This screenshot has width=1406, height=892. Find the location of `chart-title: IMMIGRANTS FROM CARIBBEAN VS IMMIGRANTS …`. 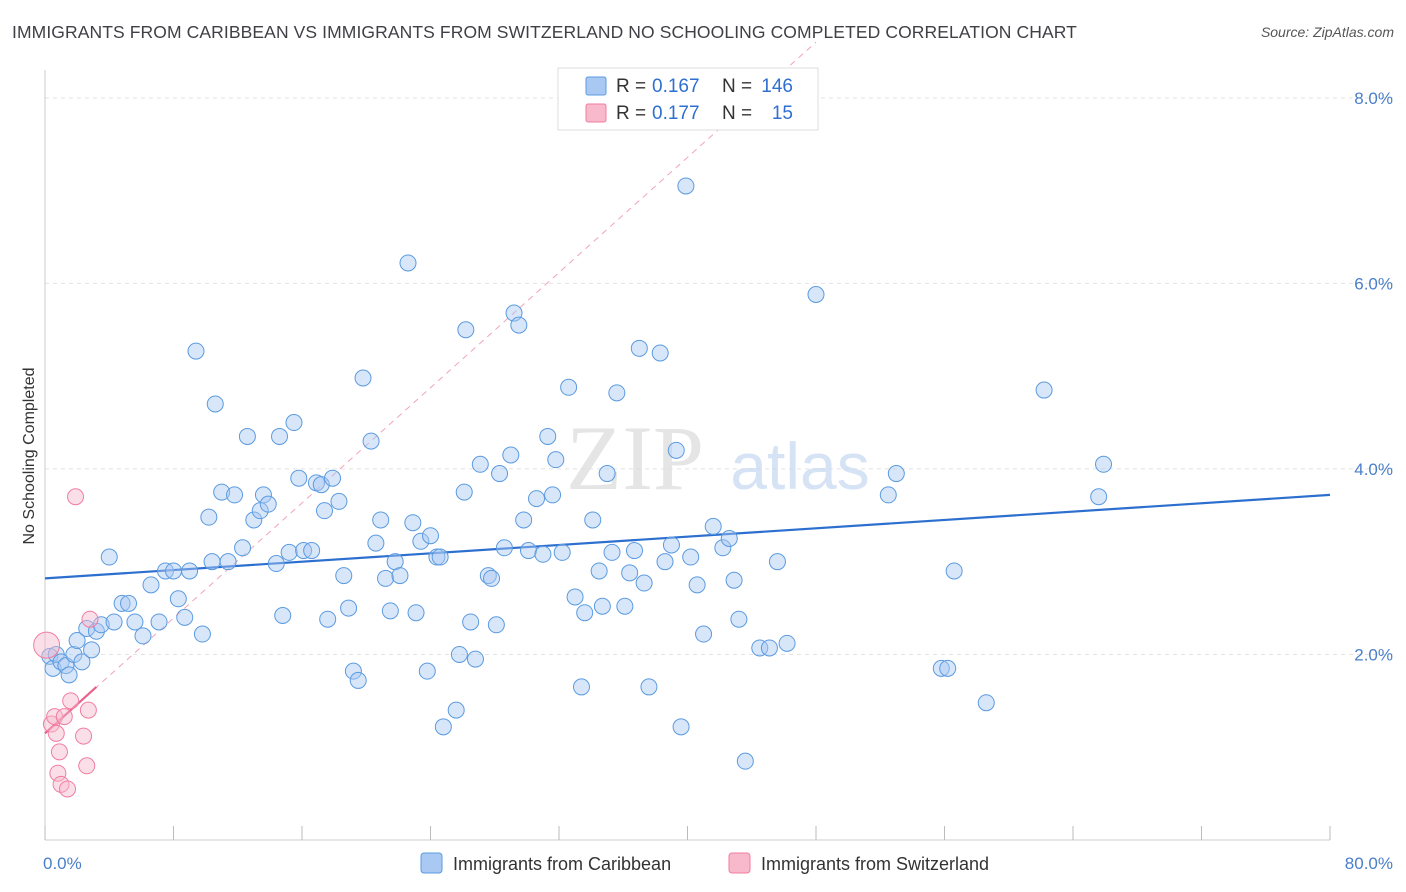

chart-title: IMMIGRANTS FROM CARIBBEAN VS IMMIGRANTS … is located at coordinates (544, 32).